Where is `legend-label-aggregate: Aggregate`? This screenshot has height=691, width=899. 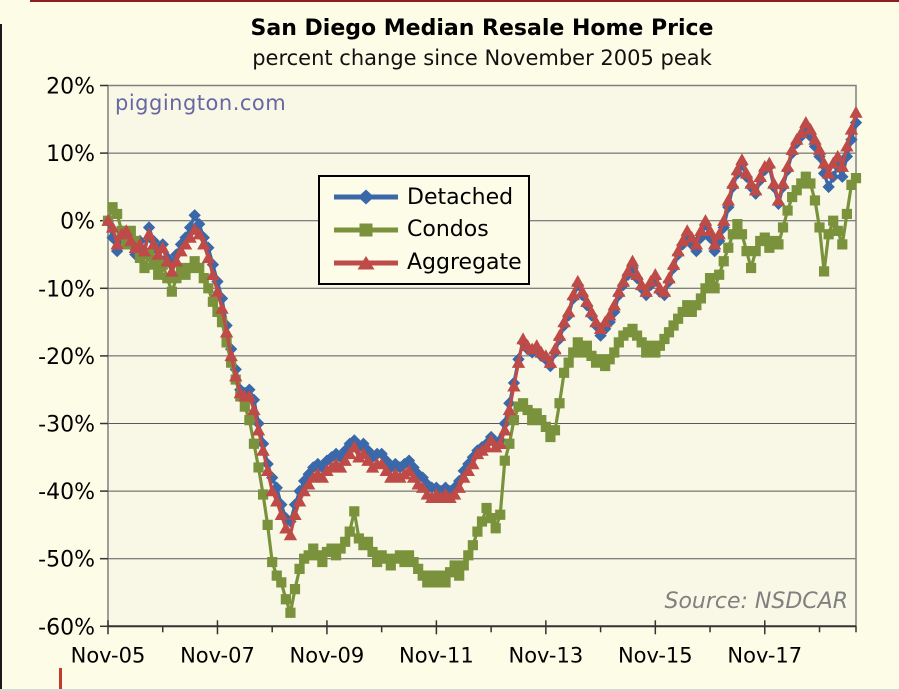 legend-label-aggregate: Aggregate is located at coordinates (464, 263).